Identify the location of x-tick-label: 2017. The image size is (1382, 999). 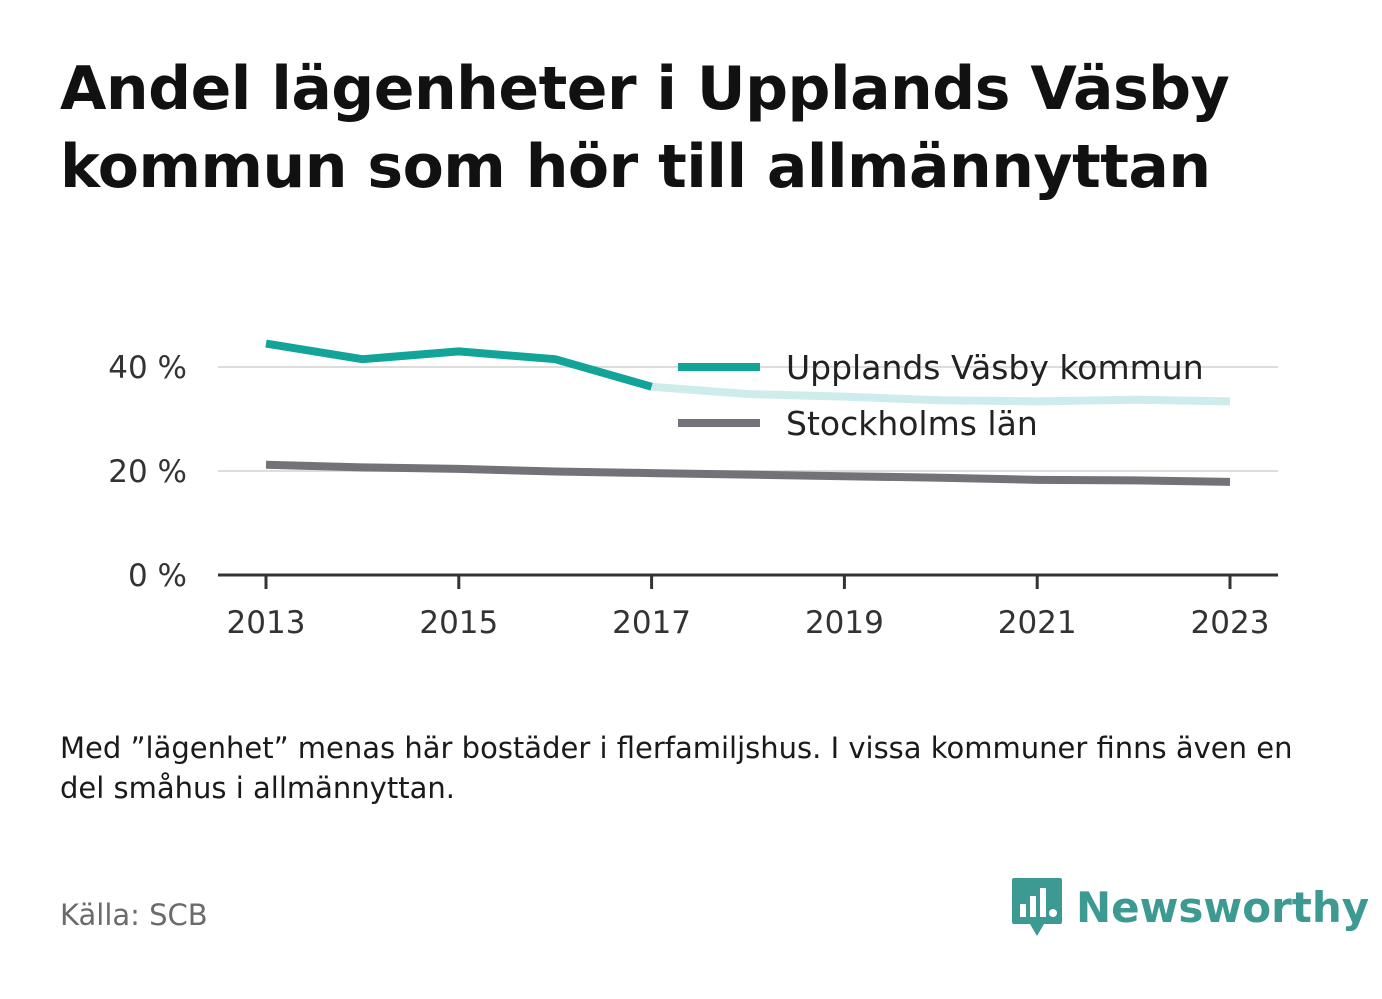
(651, 623).